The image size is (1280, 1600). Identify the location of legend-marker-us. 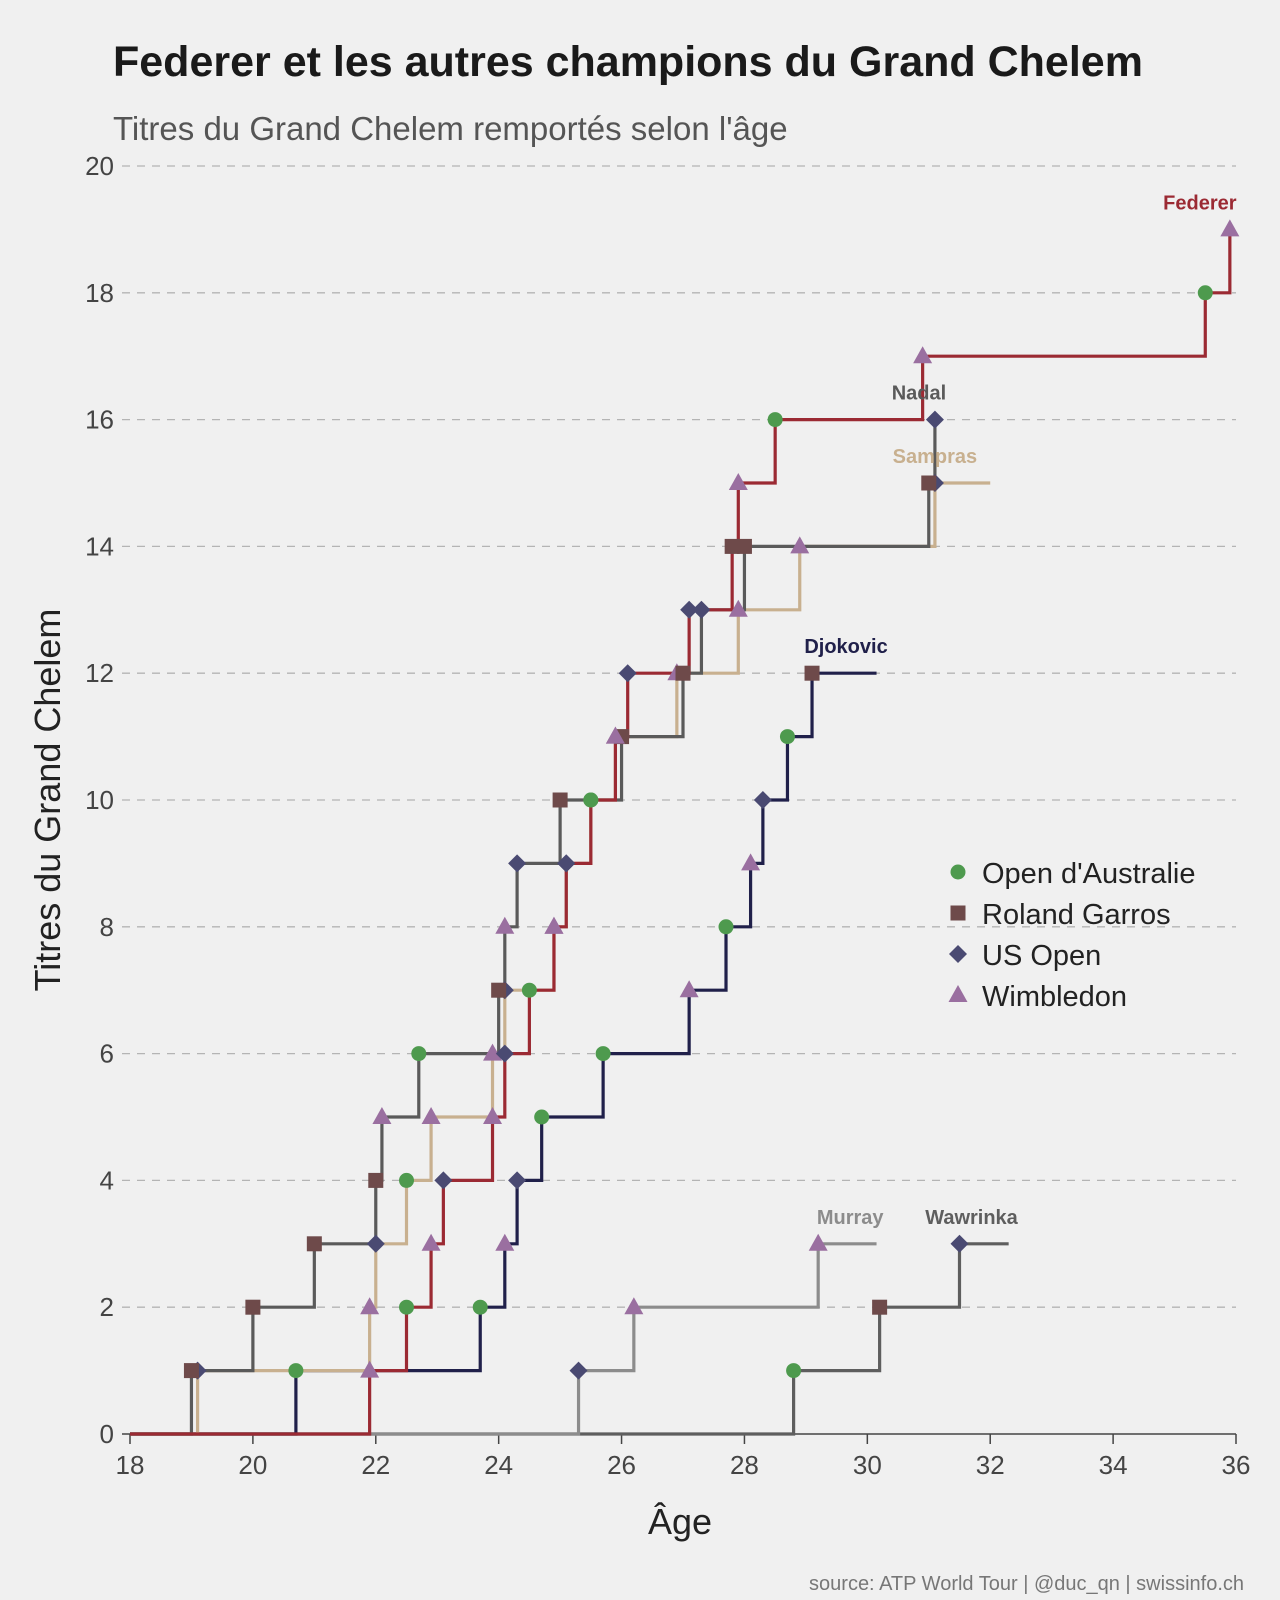
(958, 954).